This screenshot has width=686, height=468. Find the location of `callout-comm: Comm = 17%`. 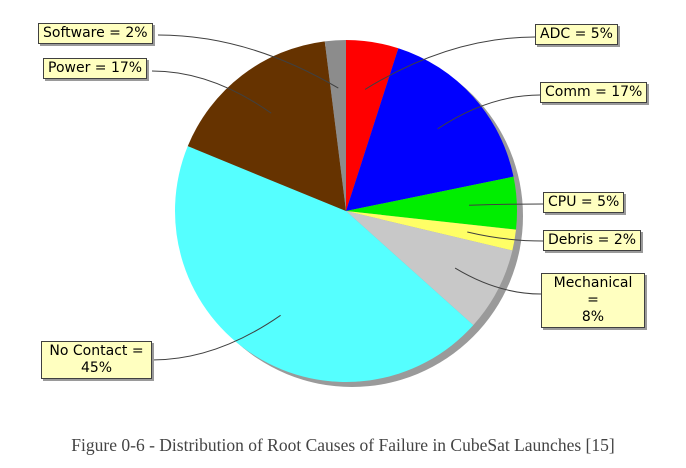

callout-comm: Comm = 17% is located at coordinates (594, 92).